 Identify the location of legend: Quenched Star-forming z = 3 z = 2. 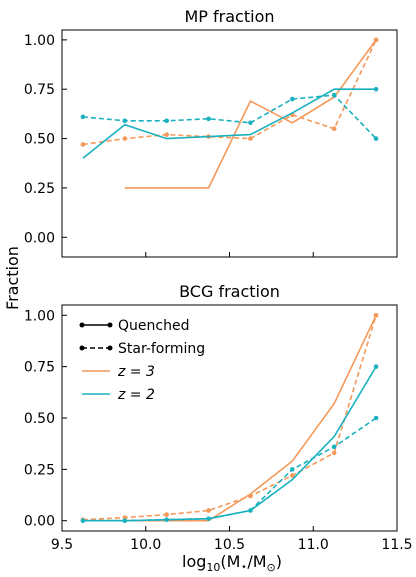
(142, 360).